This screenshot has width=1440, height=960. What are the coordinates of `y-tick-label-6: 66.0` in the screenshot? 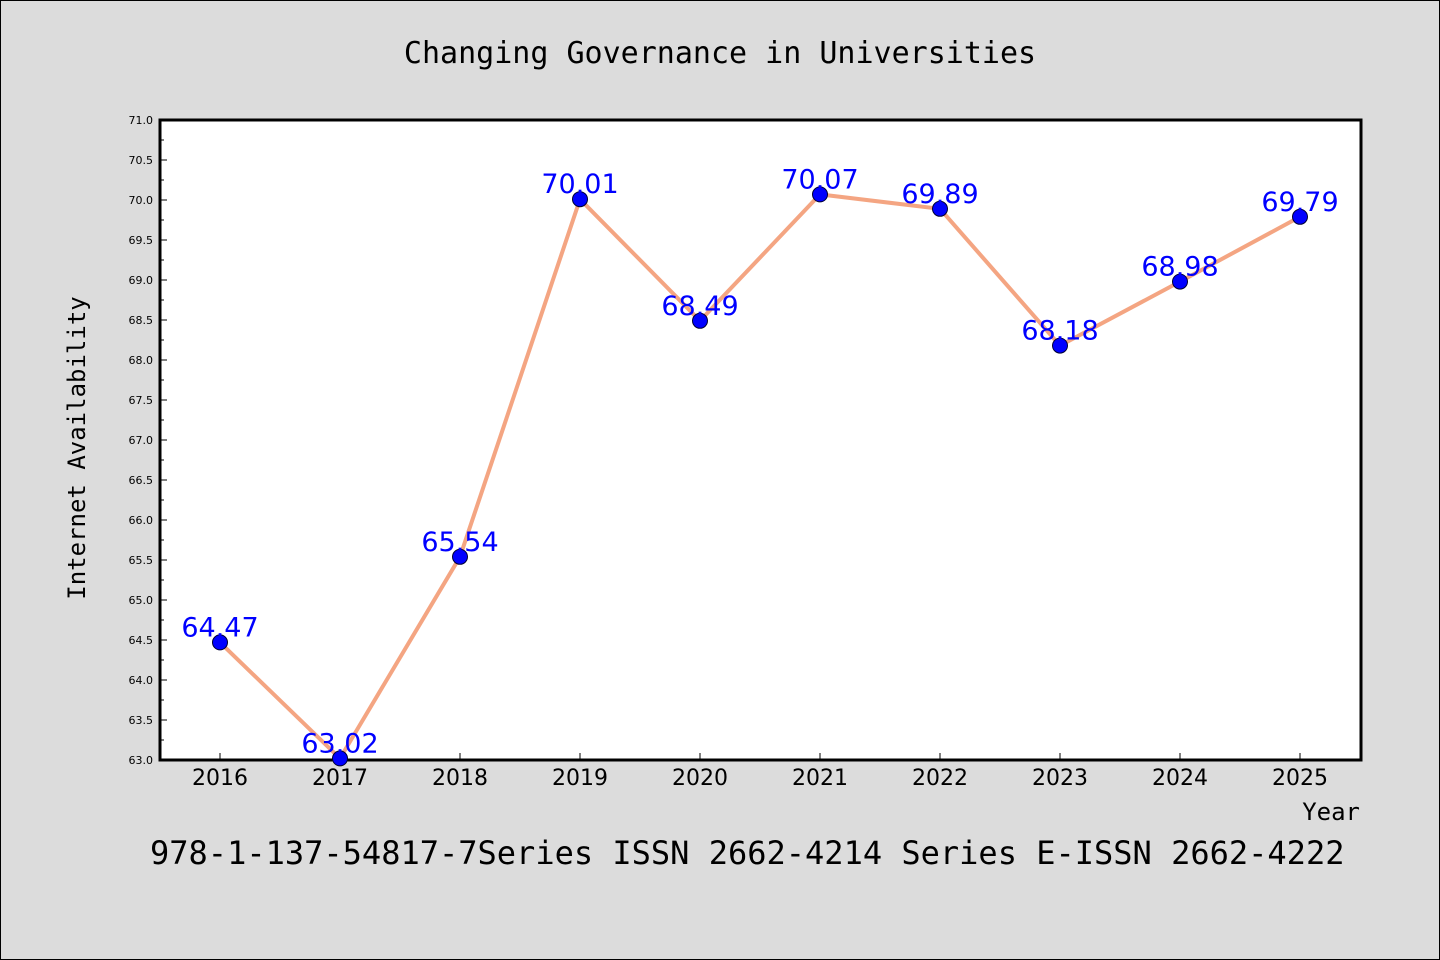 It's located at (141, 520).